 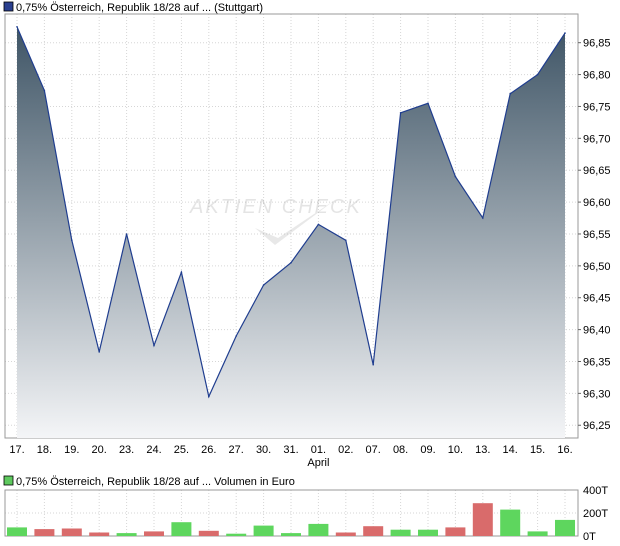 I want to click on y-tick-label: 96,65, so click(x=597, y=171).